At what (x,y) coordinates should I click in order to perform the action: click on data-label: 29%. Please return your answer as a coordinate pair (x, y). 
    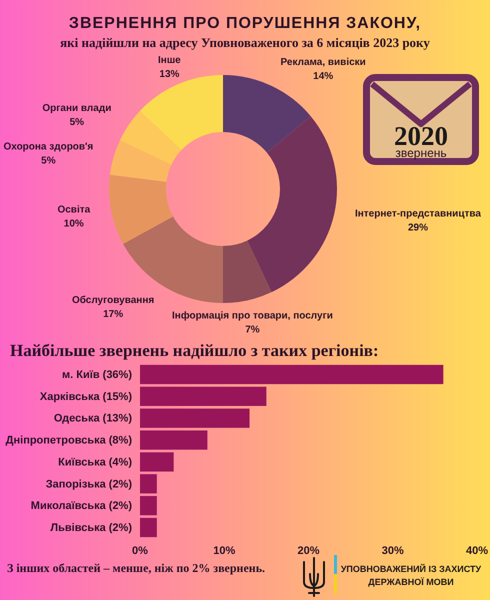
    Looking at the image, I should click on (418, 228).